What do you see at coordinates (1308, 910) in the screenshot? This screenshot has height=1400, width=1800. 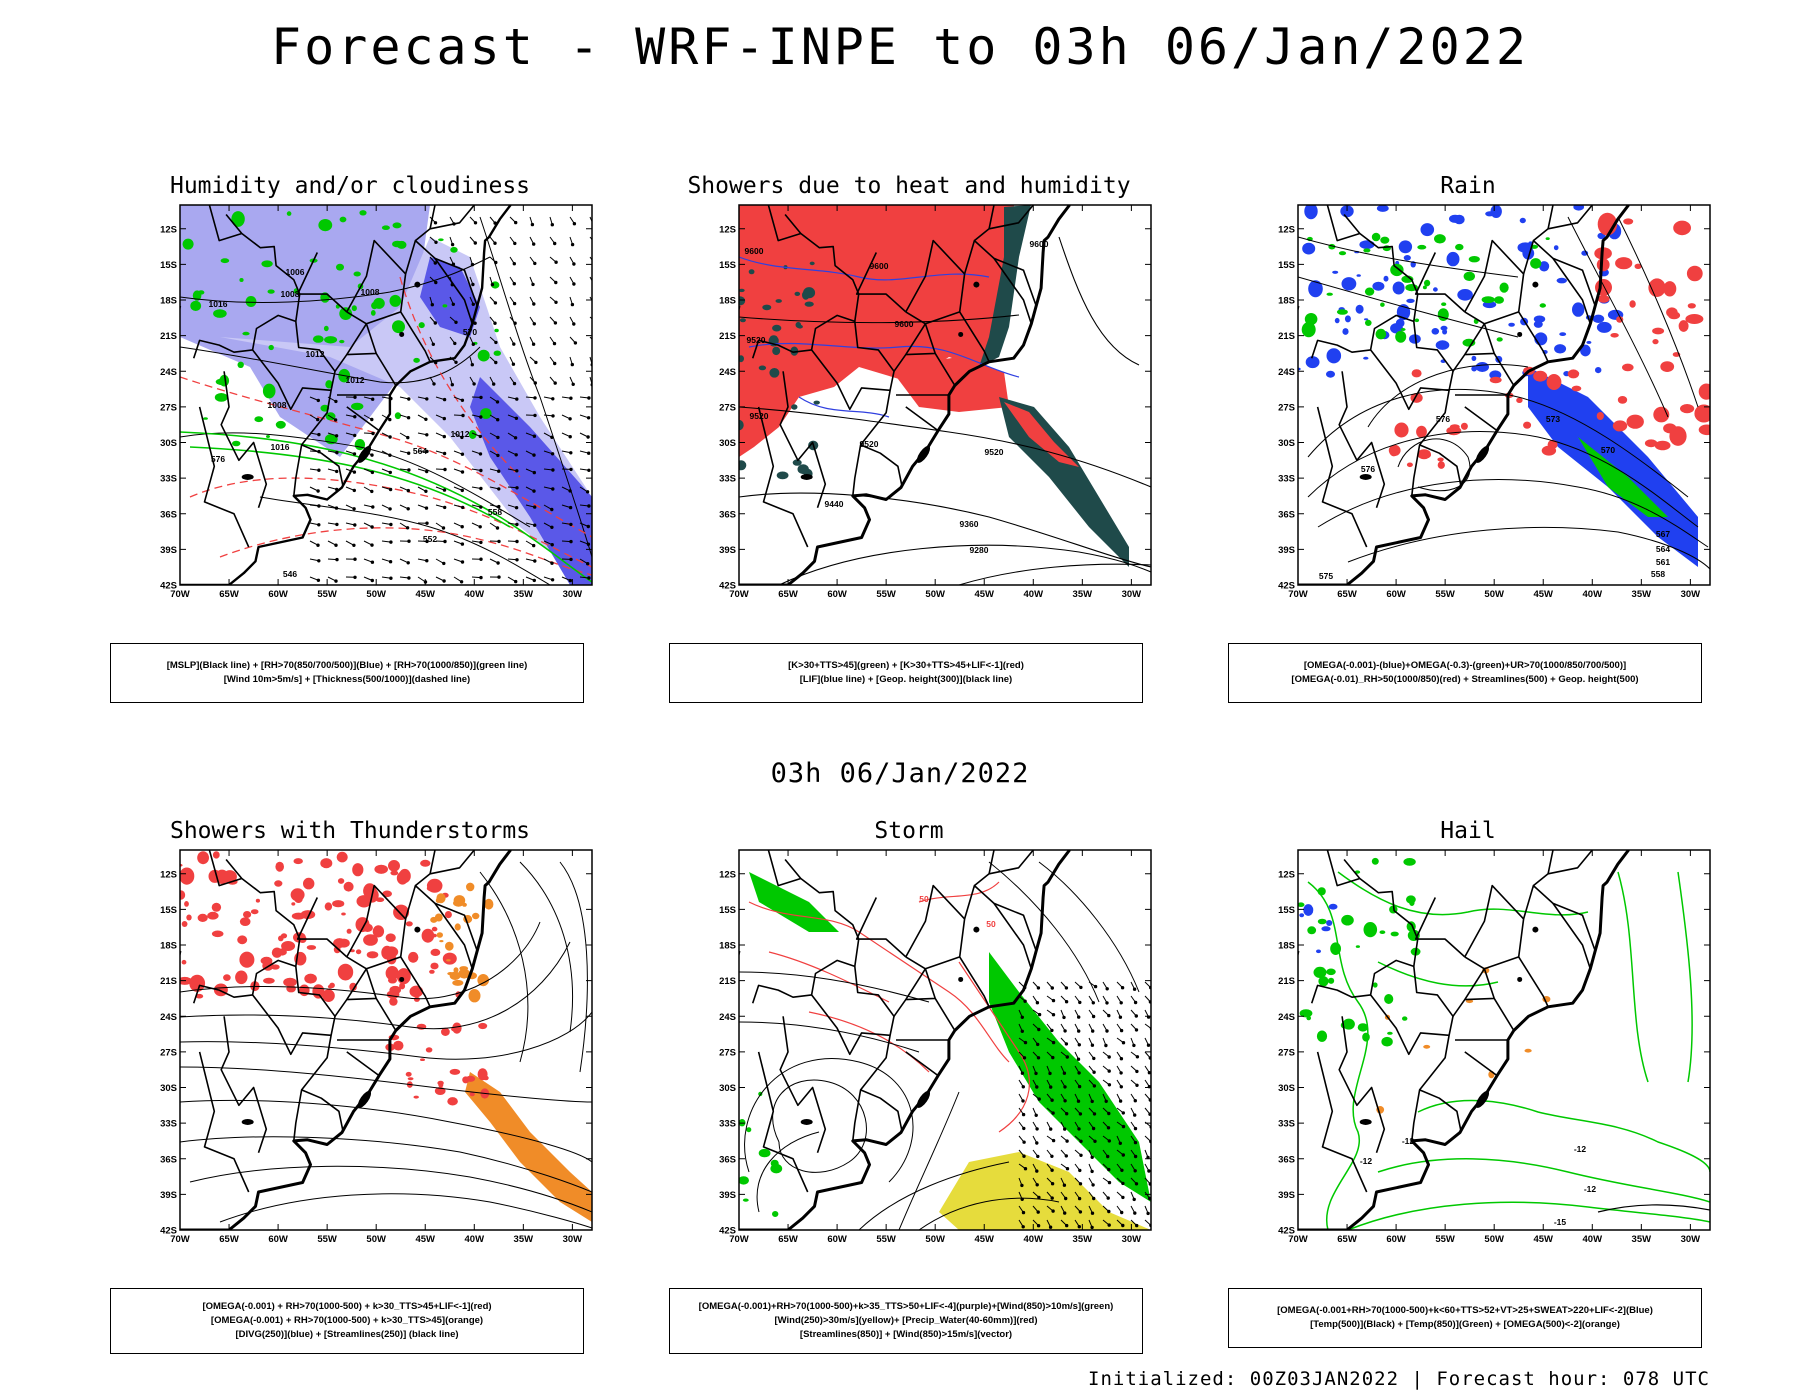 I see `hail-blue` at bounding box center [1308, 910].